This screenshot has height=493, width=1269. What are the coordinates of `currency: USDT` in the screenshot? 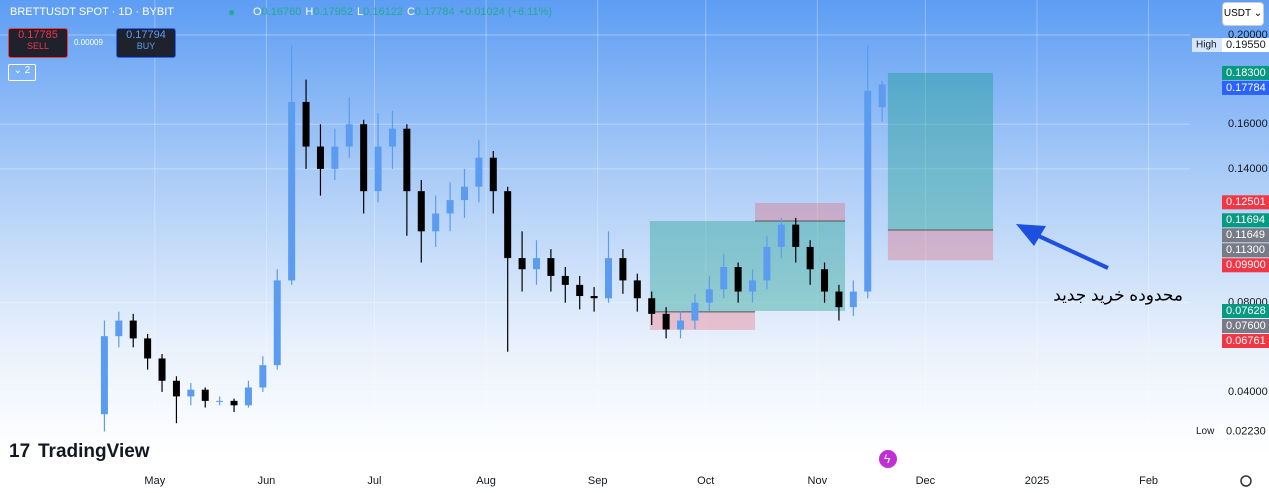 It's located at (1237, 13).